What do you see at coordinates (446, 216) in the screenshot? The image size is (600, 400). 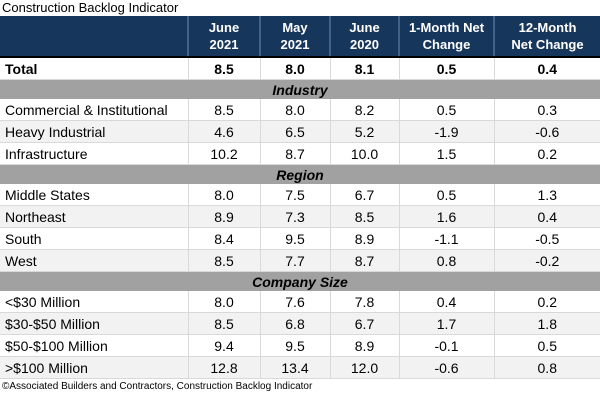 I see `value-cell: 1.6` at bounding box center [446, 216].